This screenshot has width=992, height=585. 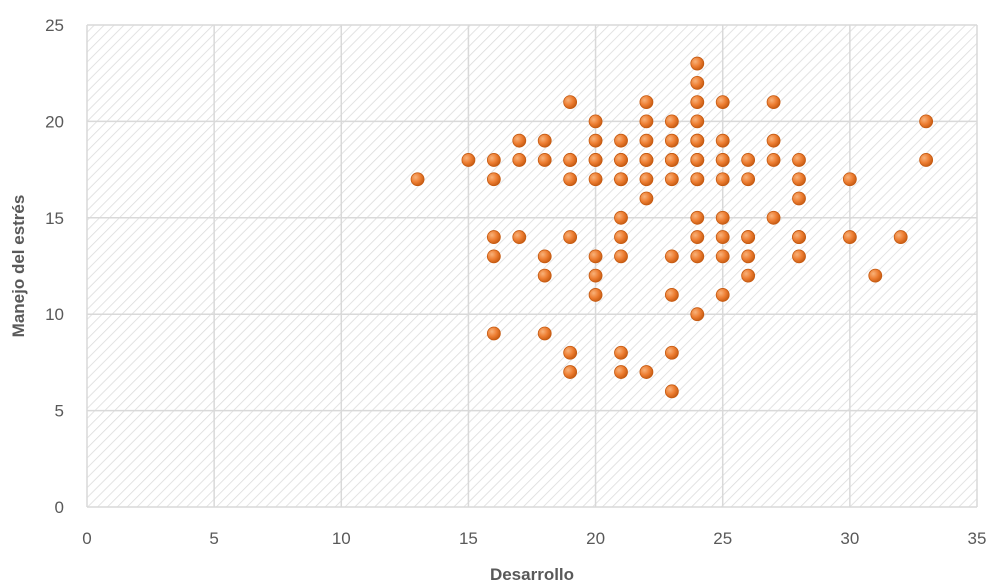 I want to click on y-tick-label: 10, so click(x=54, y=314).